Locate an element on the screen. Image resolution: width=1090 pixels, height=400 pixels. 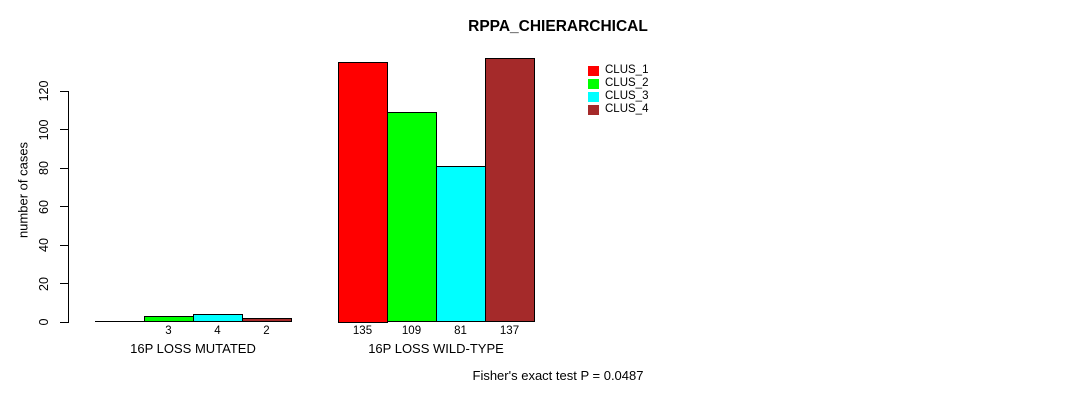
bar-value-label: 135 is located at coordinates (362, 331).